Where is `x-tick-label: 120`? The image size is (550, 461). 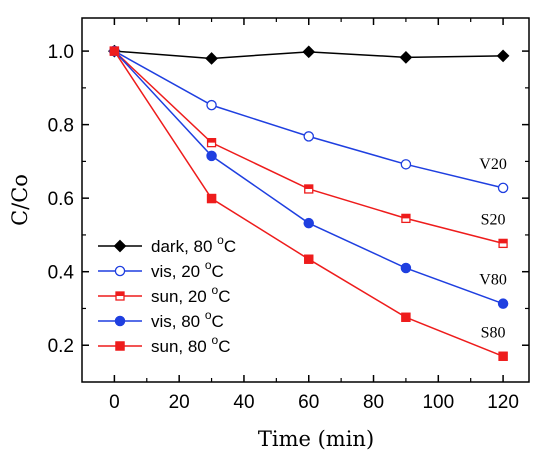
x-tick-label: 120 is located at coordinates (503, 402).